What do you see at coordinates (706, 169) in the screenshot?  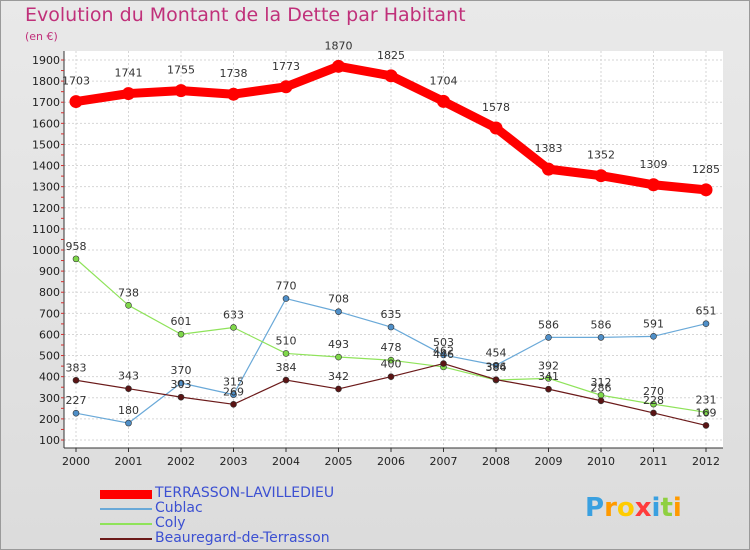 I see `data-label: 1285` at bounding box center [706, 169].